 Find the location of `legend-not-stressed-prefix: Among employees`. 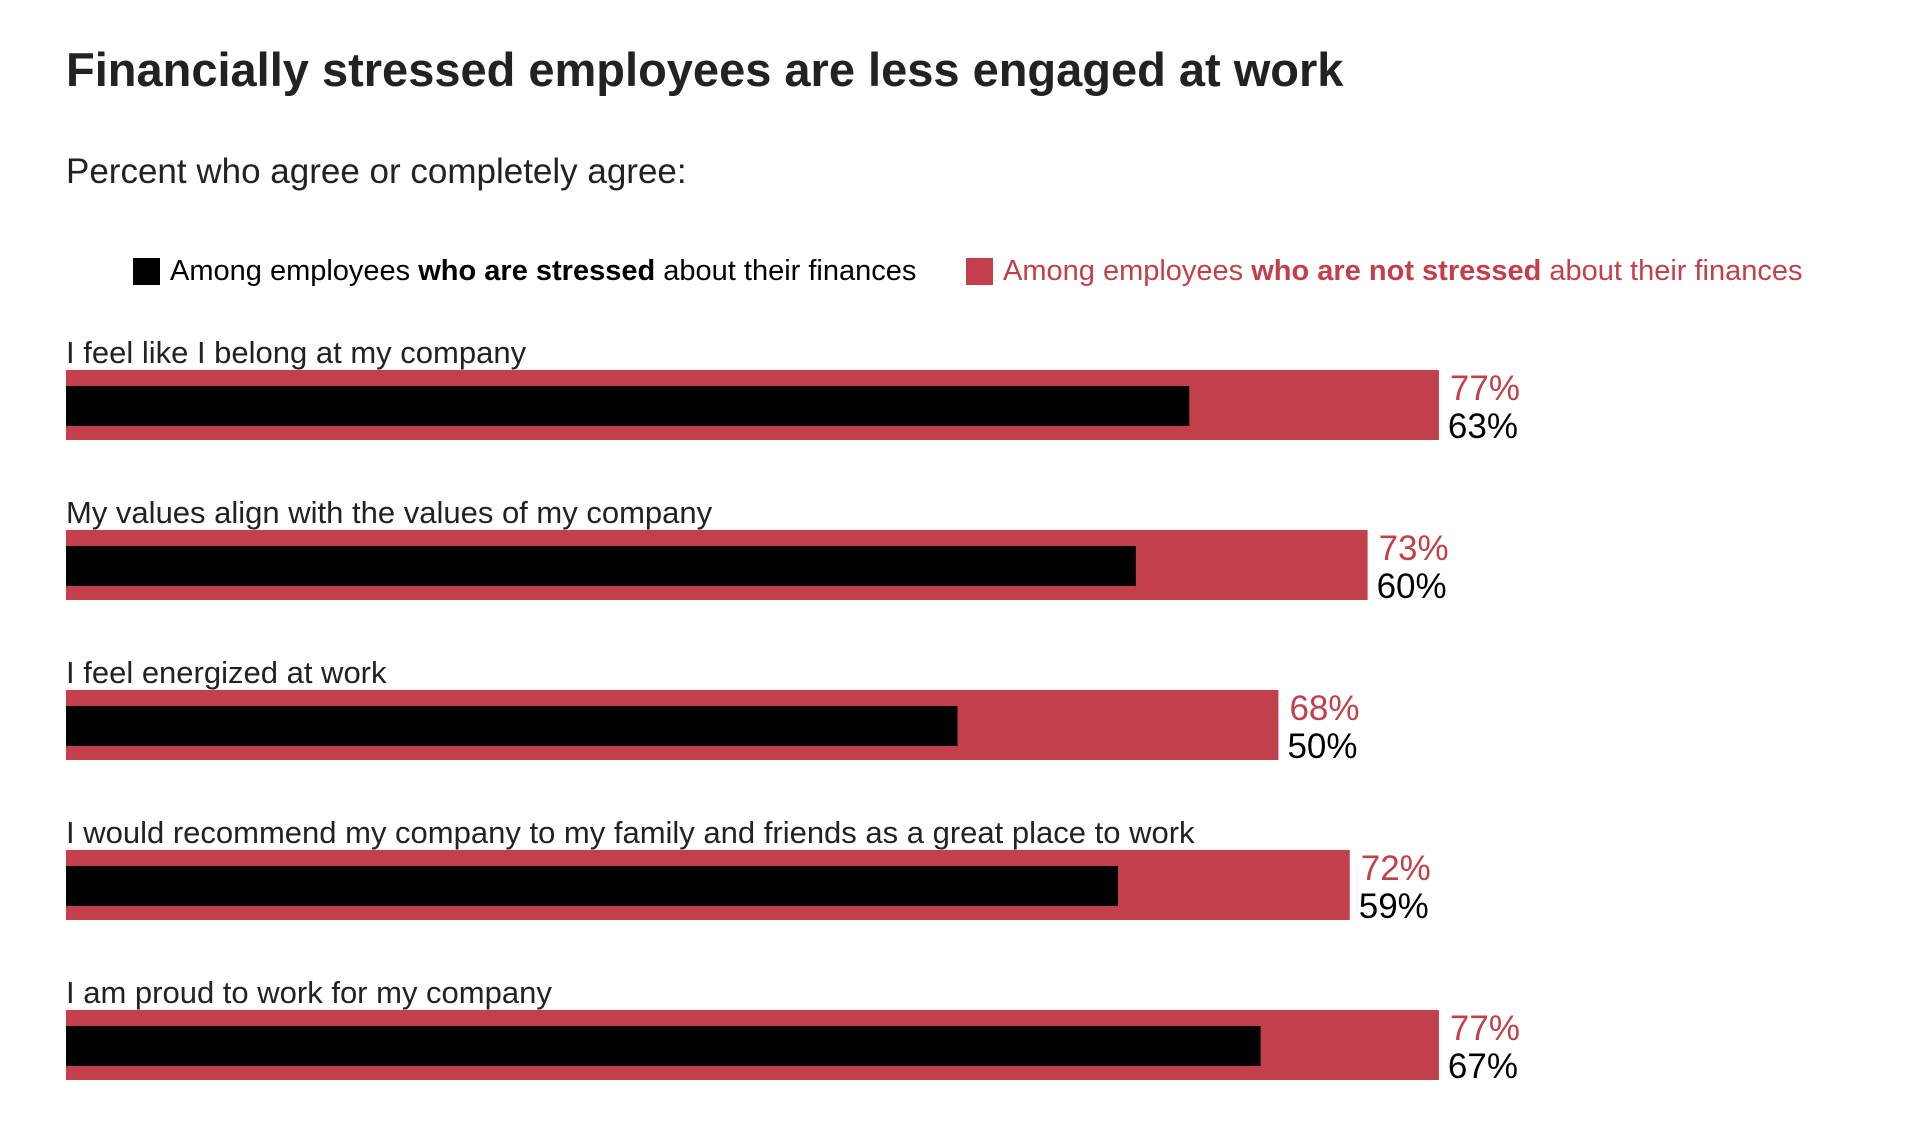

legend-not-stressed-prefix: Among employees is located at coordinates (1127, 271).